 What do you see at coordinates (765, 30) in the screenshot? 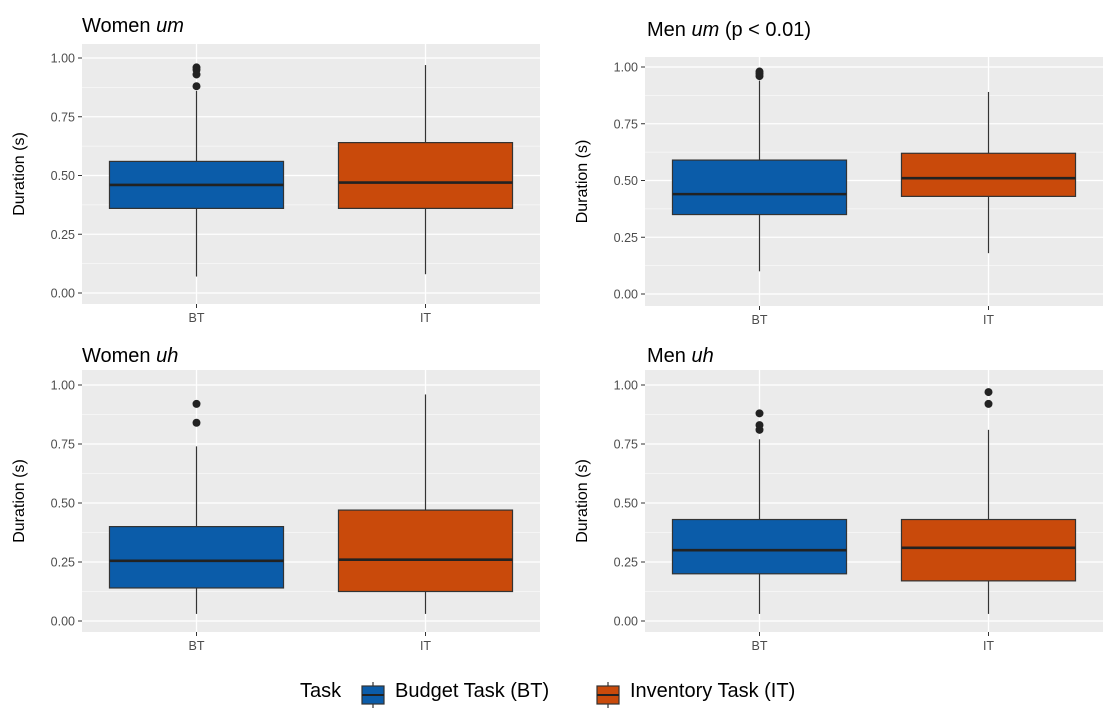
I see `title-suffix: (p < 0.01)` at bounding box center [765, 30].